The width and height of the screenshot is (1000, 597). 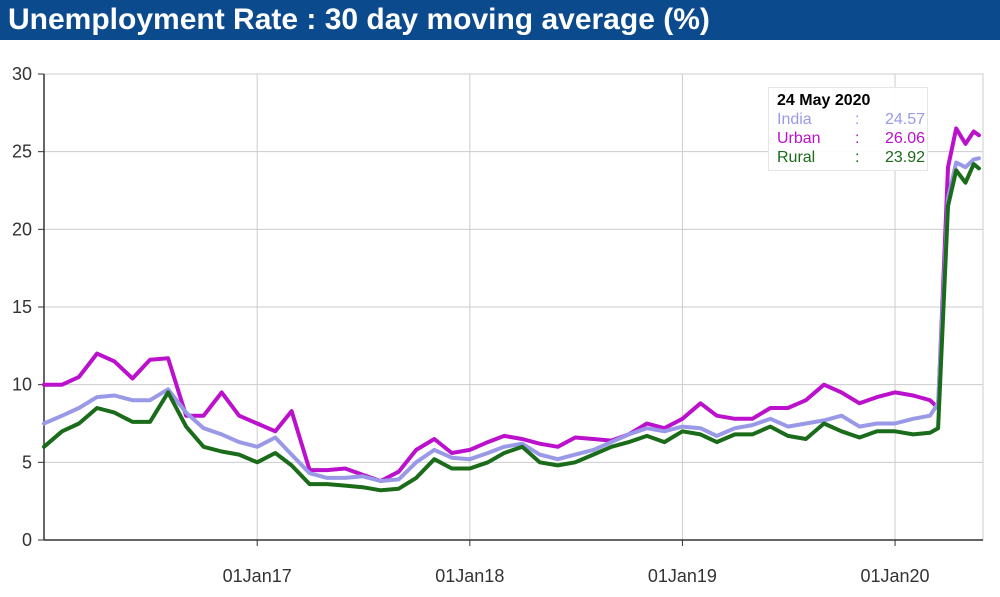 What do you see at coordinates (22, 74) in the screenshot?
I see `y-tick-label: 30` at bounding box center [22, 74].